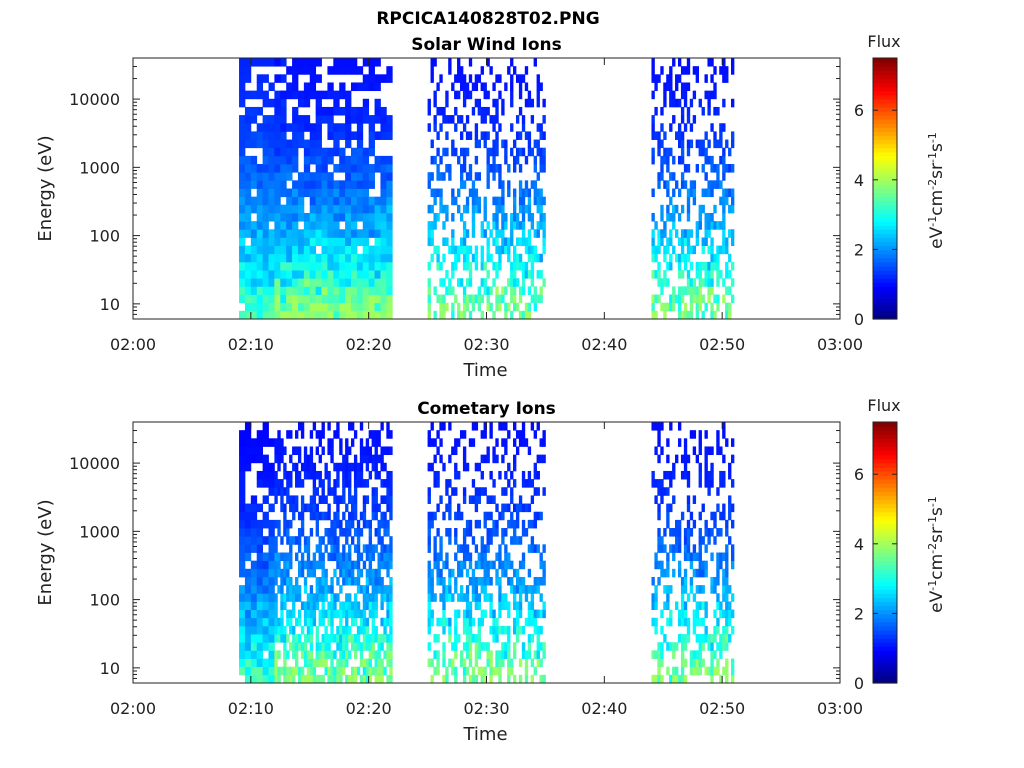 Image resolution: width=1024 pixels, height=768 pixels. Describe the element at coordinates (604, 708) in the screenshot. I see `x-tick-label: 02:40` at that location.